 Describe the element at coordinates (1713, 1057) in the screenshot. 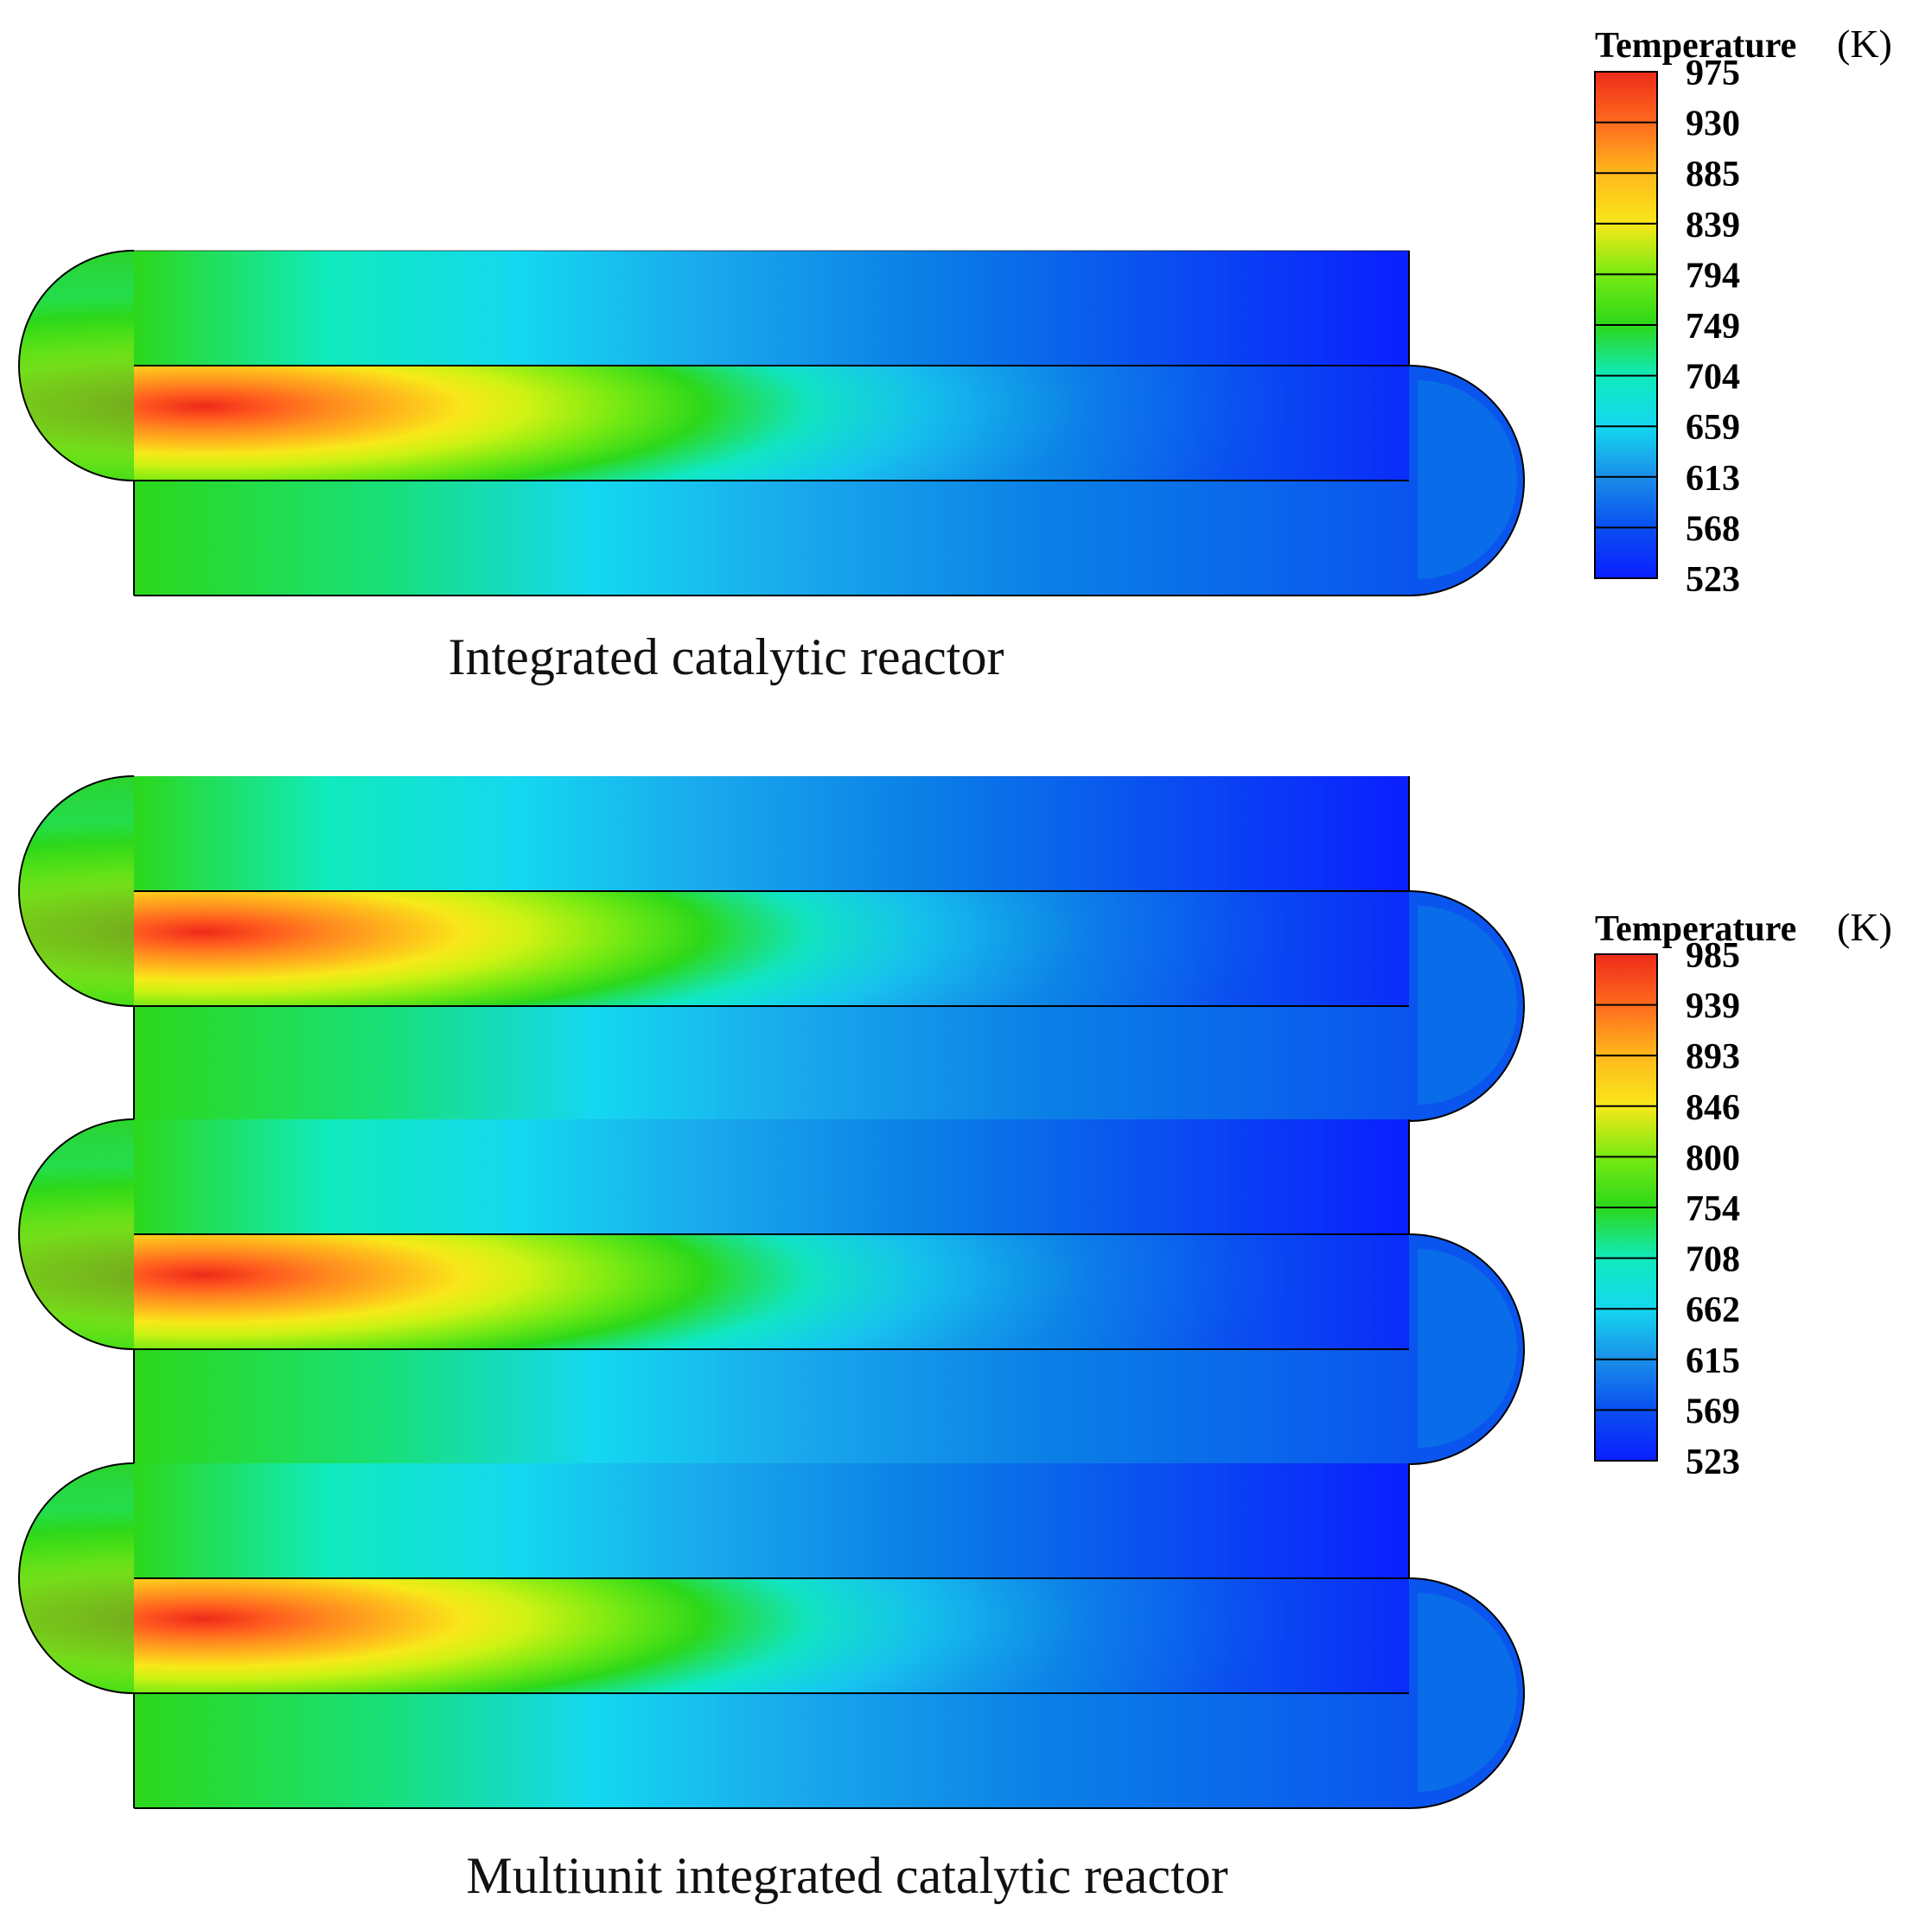

I see `legend-bottom-tick-label: 893` at that location.